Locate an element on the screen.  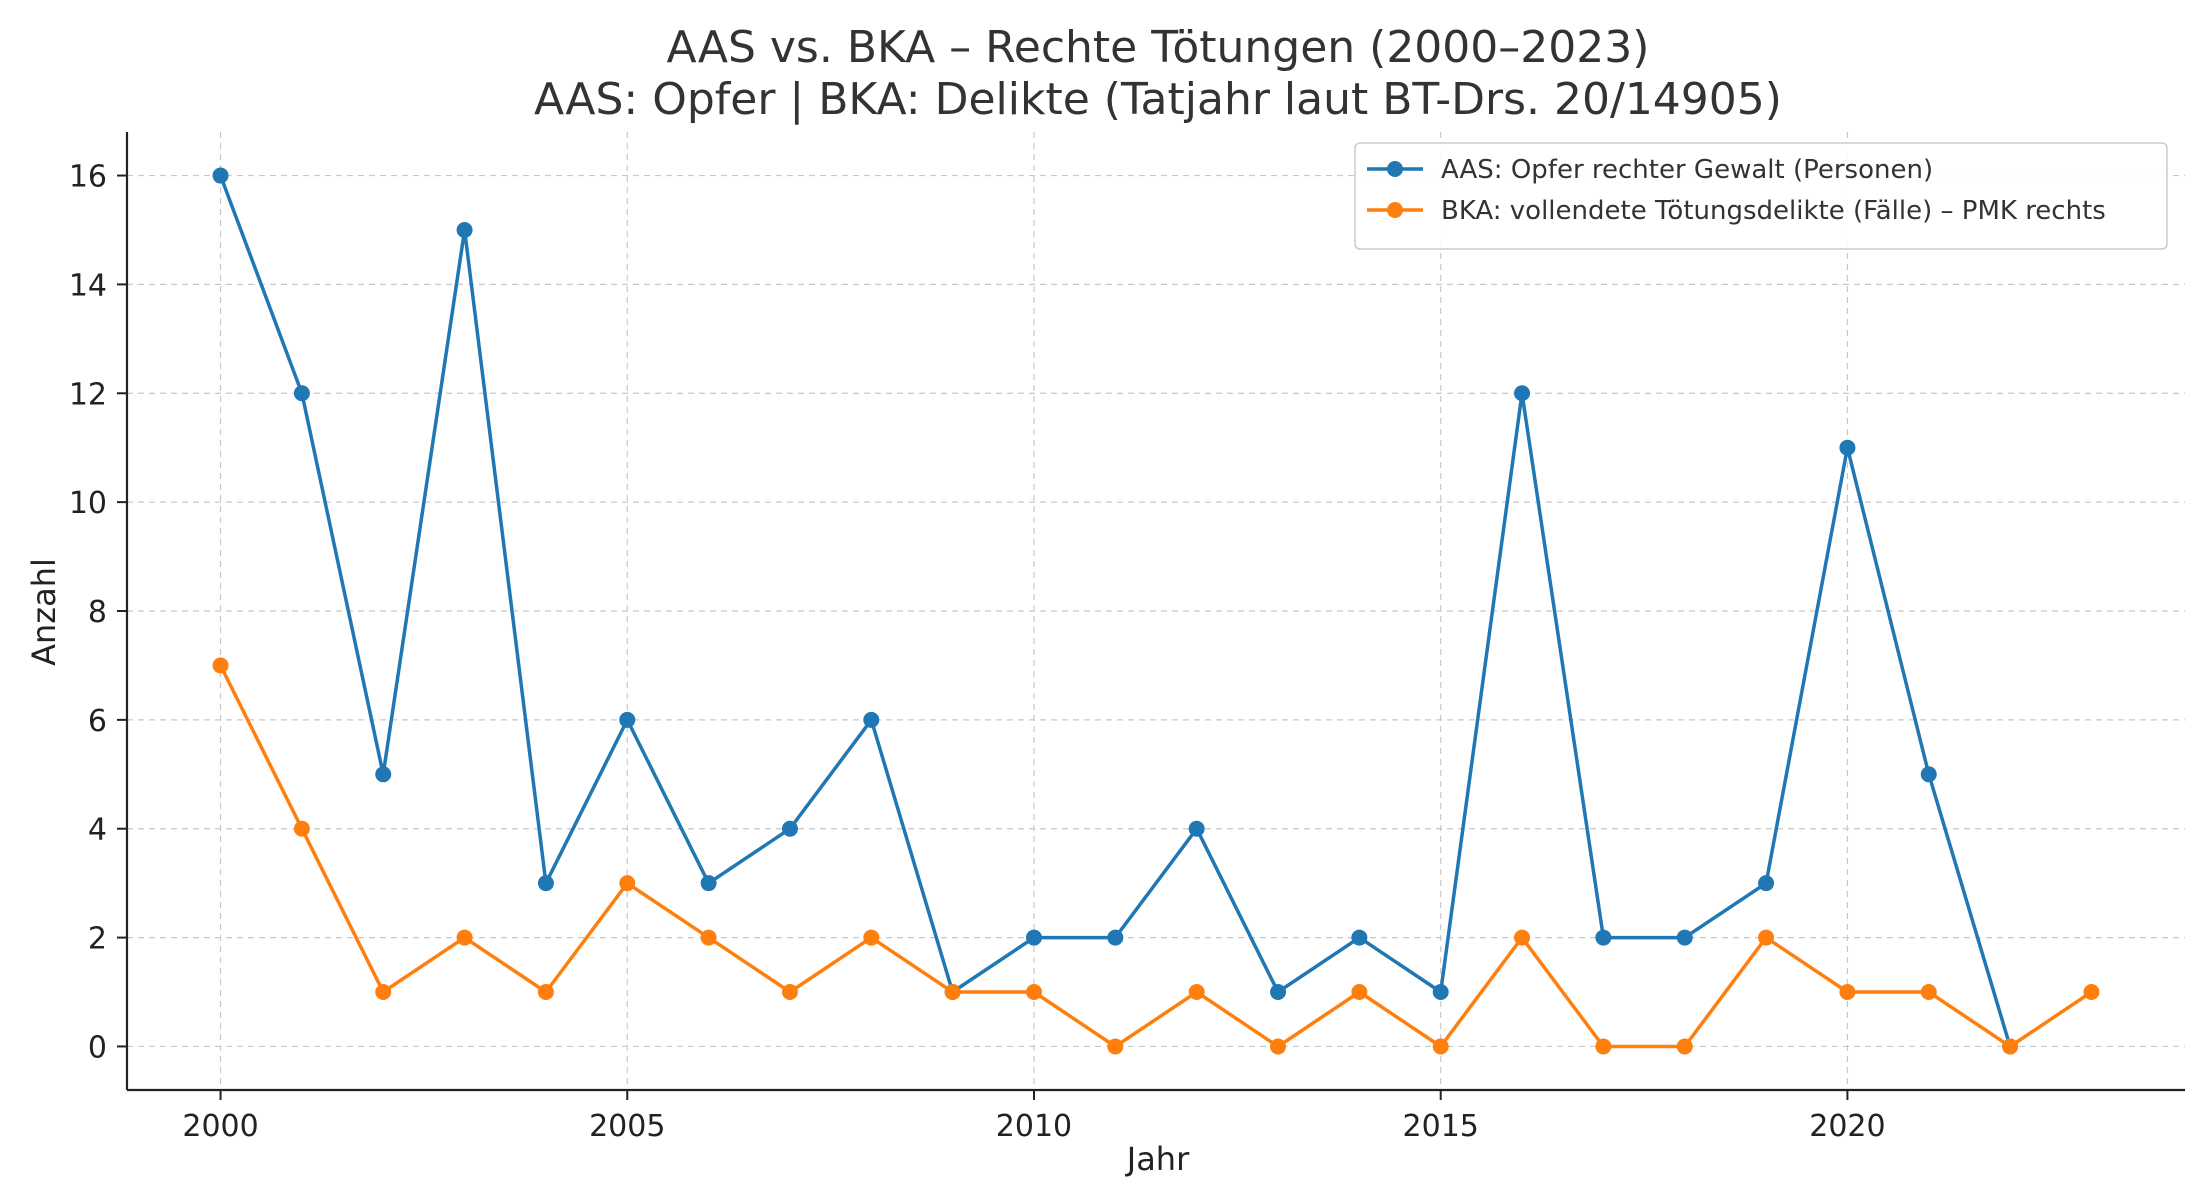
series-1-point-2019 is located at coordinates (1766, 883).